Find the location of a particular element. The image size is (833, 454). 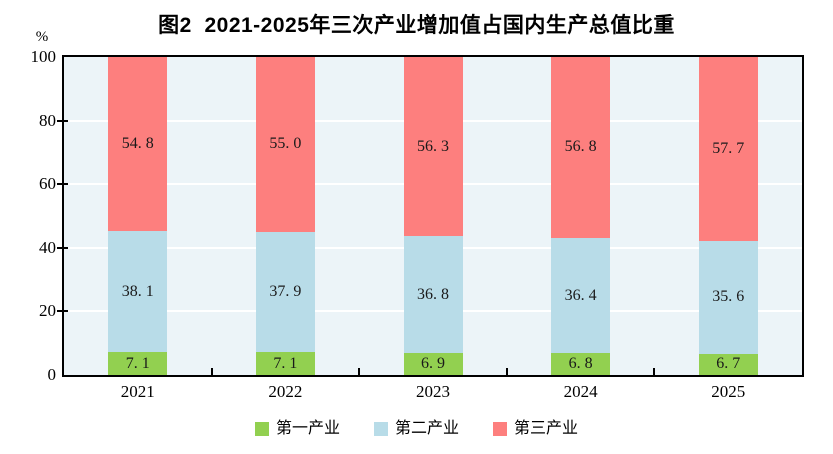

bar-value-label: 57. 7 is located at coordinates (728, 148).